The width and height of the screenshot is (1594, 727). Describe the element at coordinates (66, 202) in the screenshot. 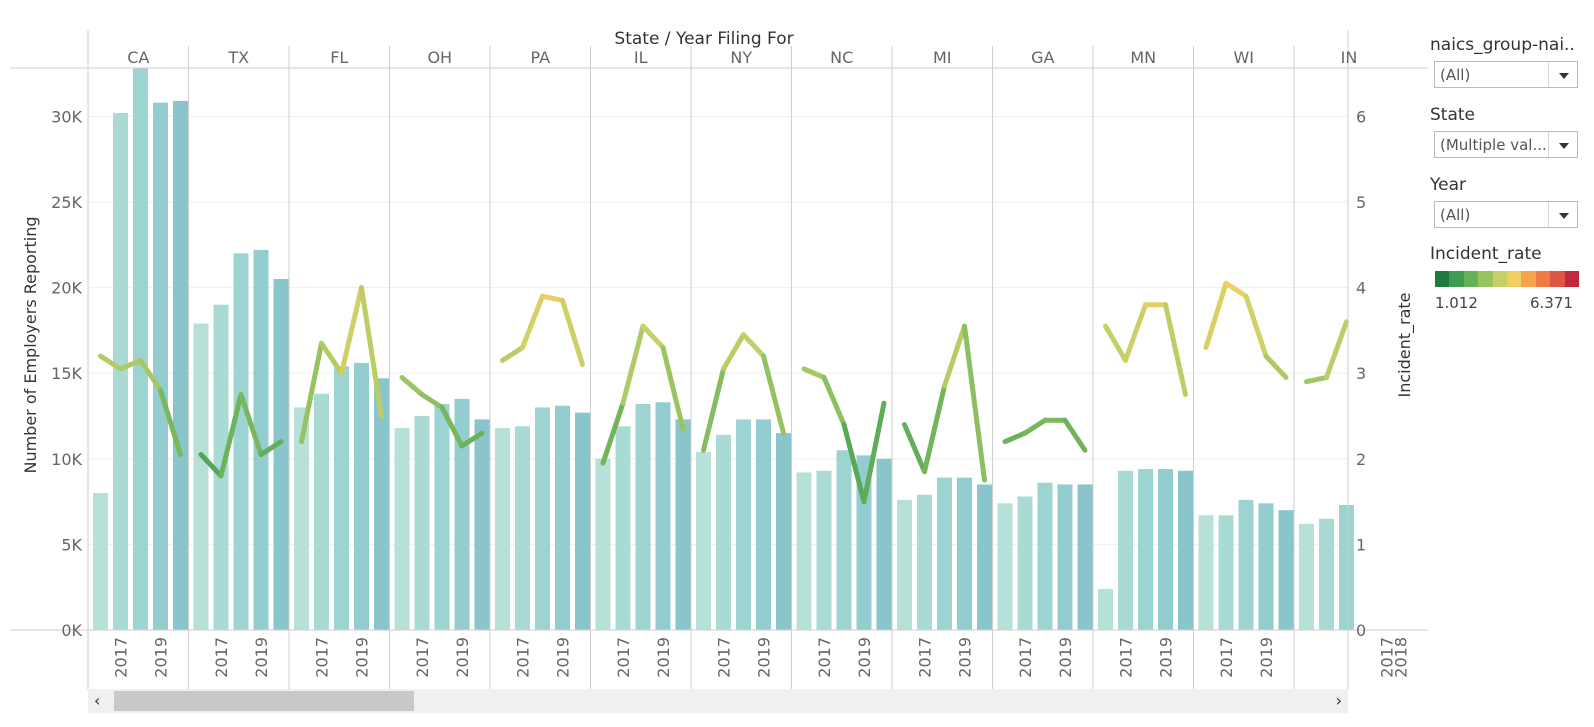

I see `y-tick-label: 25K` at that location.